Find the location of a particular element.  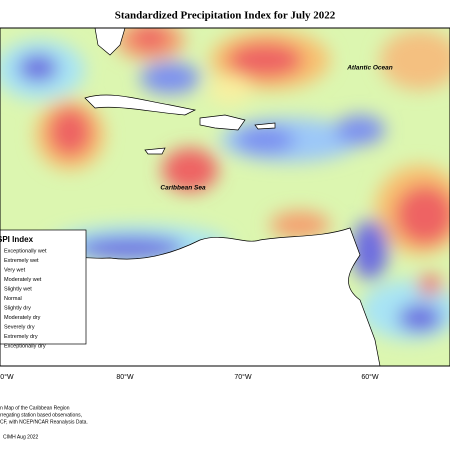

footnote: rregating station based observations, is located at coordinates (41, 415).